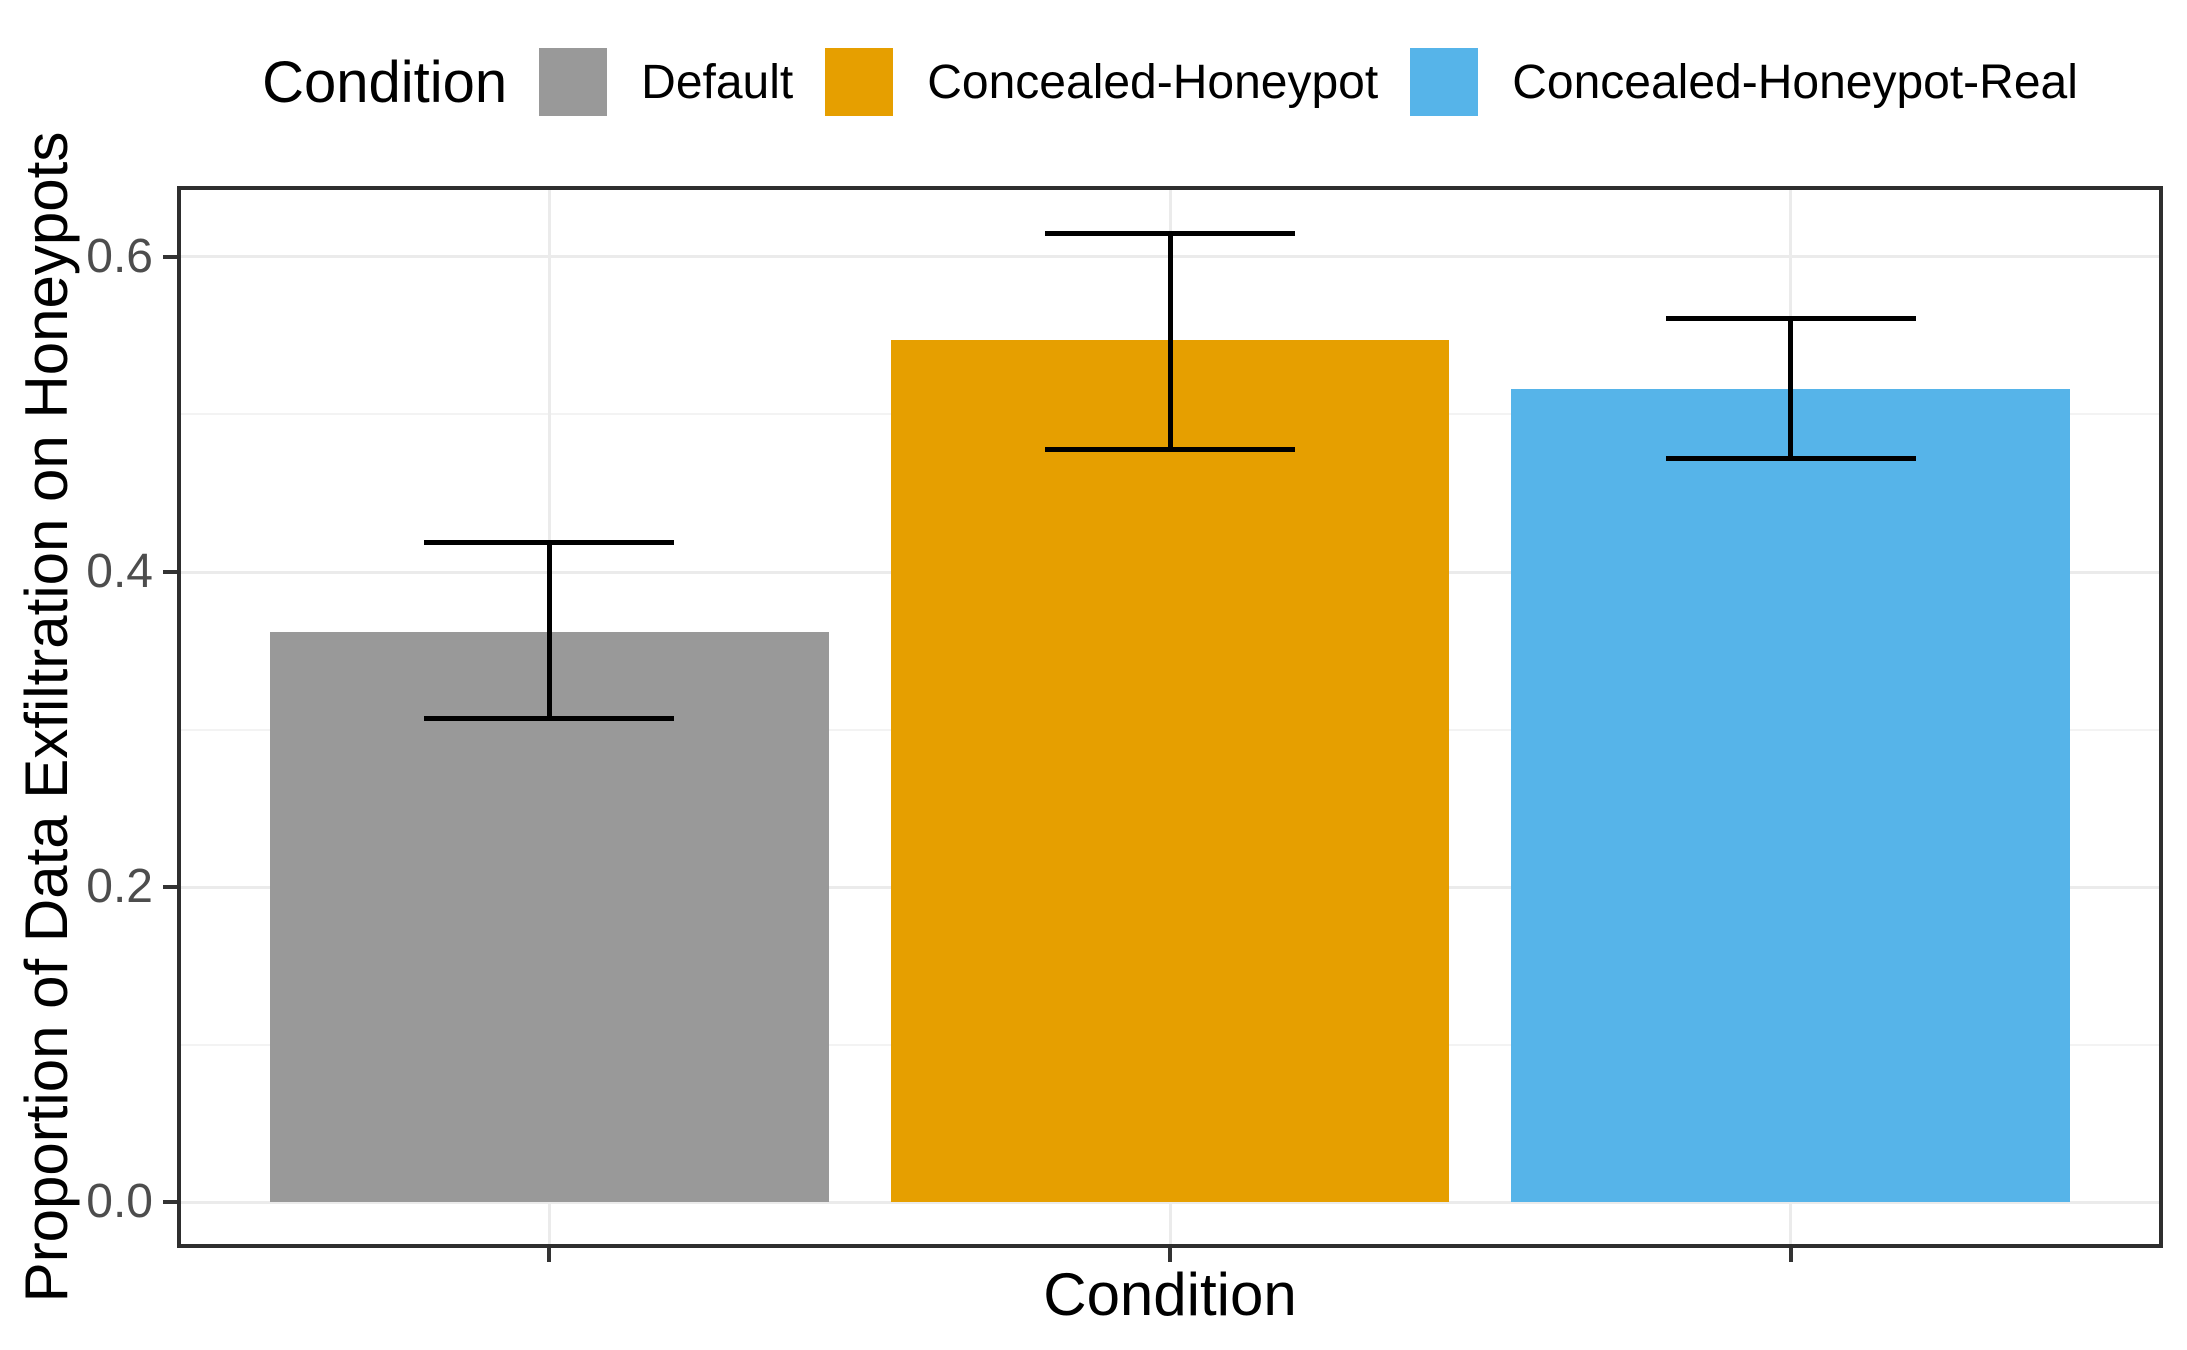 The height and width of the screenshot is (1350, 2187). I want to click on legend-item-concealed-honeypot: Concealed-Honeypot, so click(1101, 82).